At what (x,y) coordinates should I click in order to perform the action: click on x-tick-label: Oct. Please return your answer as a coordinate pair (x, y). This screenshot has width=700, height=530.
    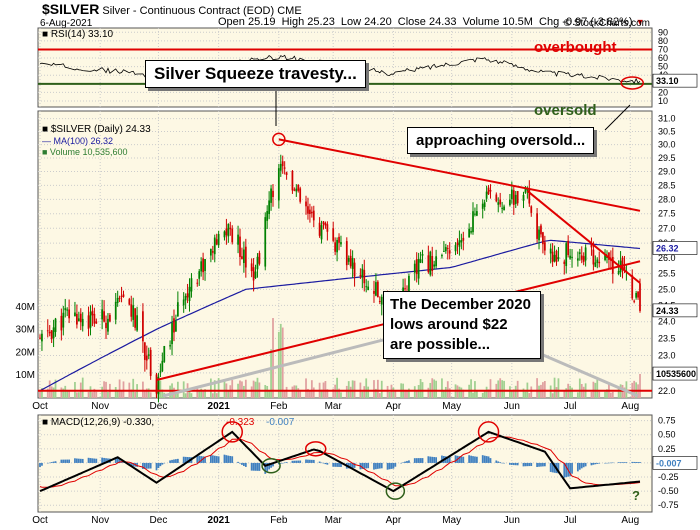
    Looking at the image, I should click on (40, 406).